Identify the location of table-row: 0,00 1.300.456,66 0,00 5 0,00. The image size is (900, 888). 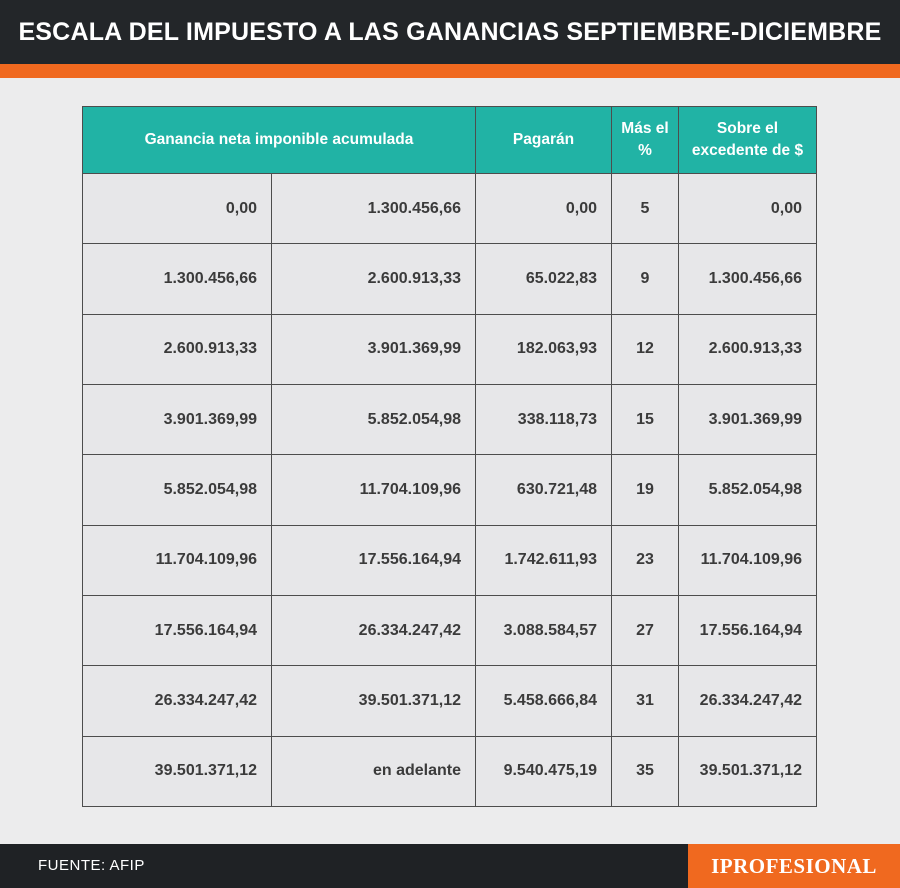
(449, 208).